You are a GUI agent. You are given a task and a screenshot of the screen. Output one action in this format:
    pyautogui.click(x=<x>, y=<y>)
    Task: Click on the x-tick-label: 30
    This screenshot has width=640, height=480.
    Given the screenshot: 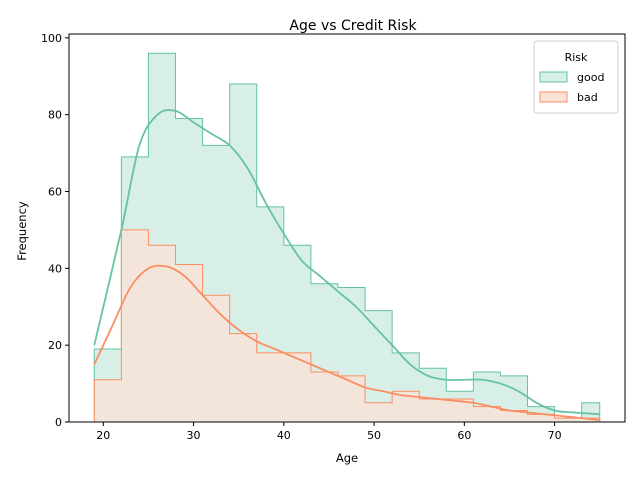 What is the action you would take?
    pyautogui.click(x=194, y=435)
    